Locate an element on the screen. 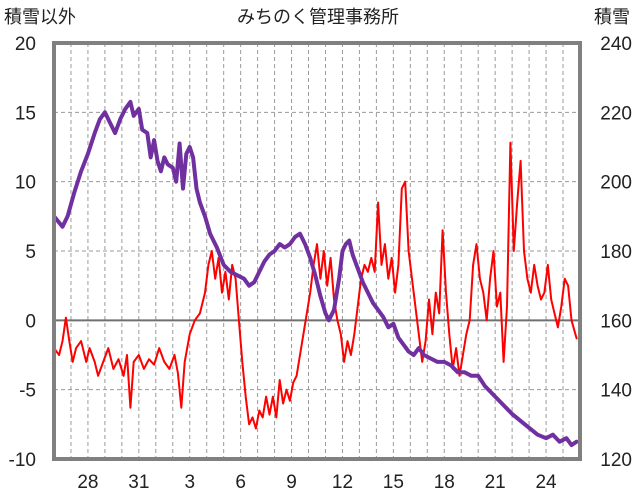 This screenshot has width=636, height=501. left-tick-label: 20 is located at coordinates (25, 44).